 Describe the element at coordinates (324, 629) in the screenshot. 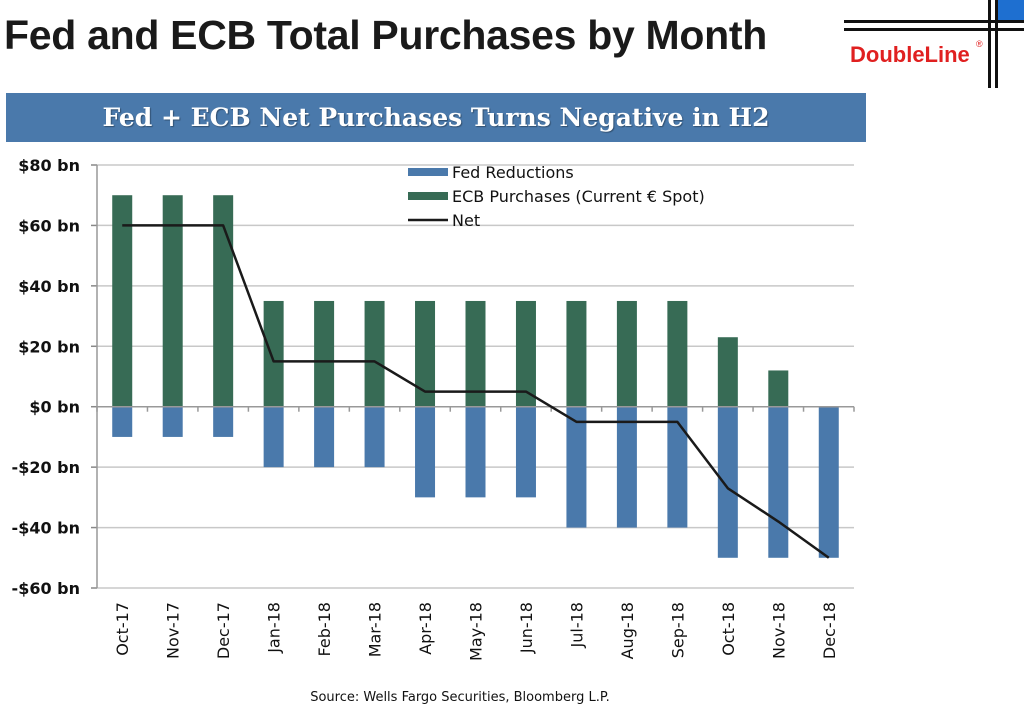

I see `x-tick-label: Feb-18` at that location.